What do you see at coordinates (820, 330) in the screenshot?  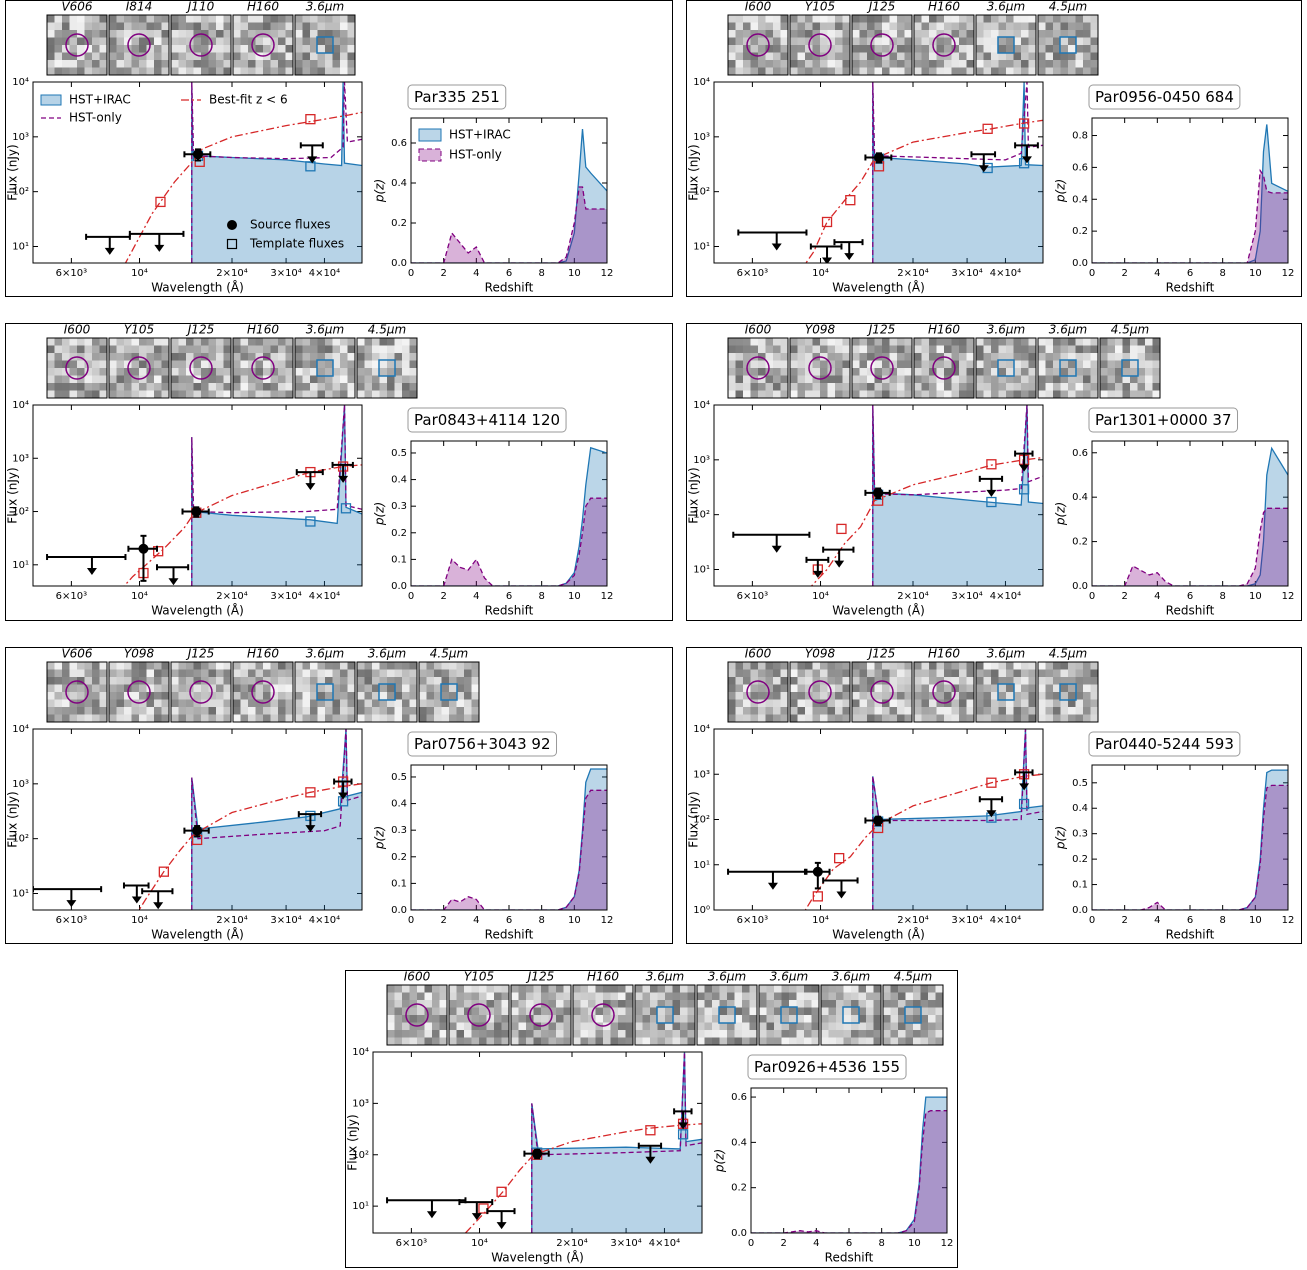 I see `cutout-label: Y098` at bounding box center [820, 330].